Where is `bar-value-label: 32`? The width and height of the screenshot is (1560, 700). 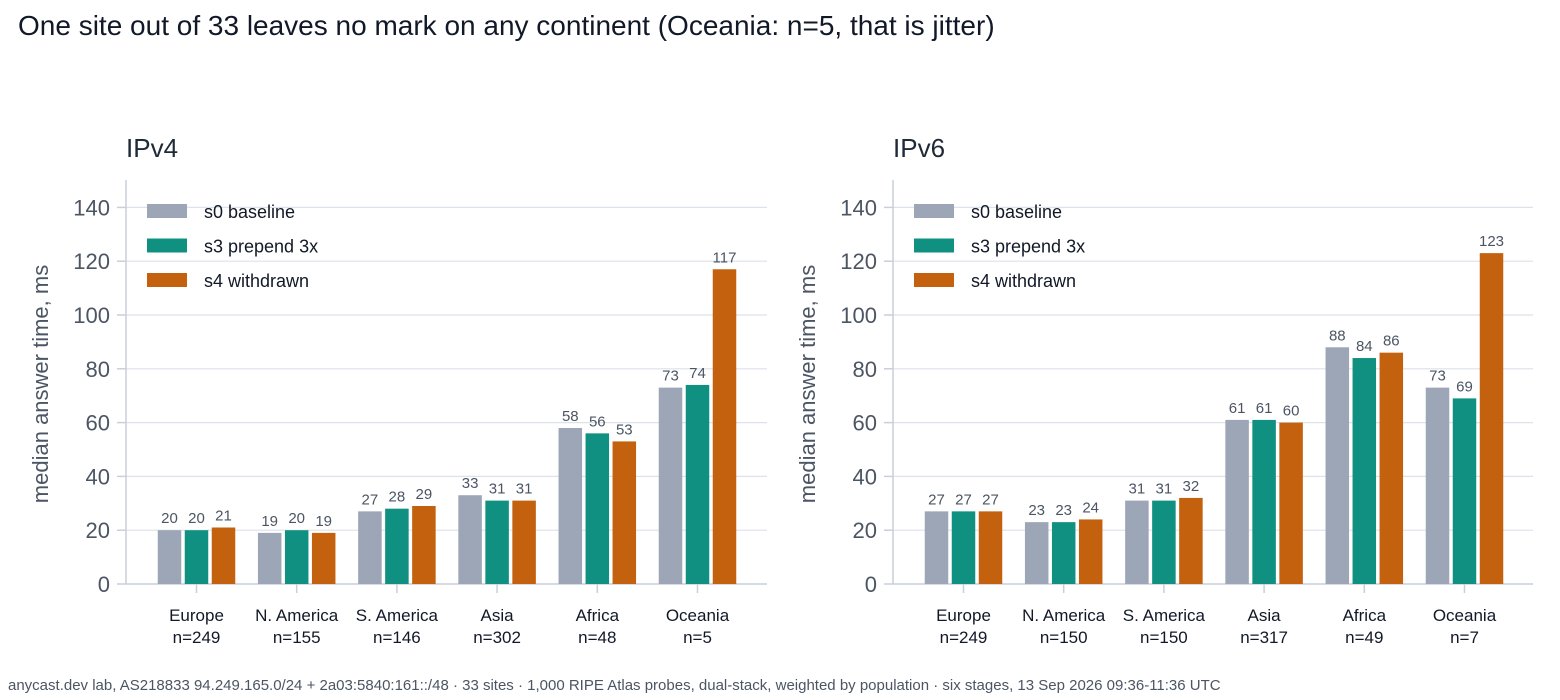 bar-value-label: 32 is located at coordinates (1191, 486).